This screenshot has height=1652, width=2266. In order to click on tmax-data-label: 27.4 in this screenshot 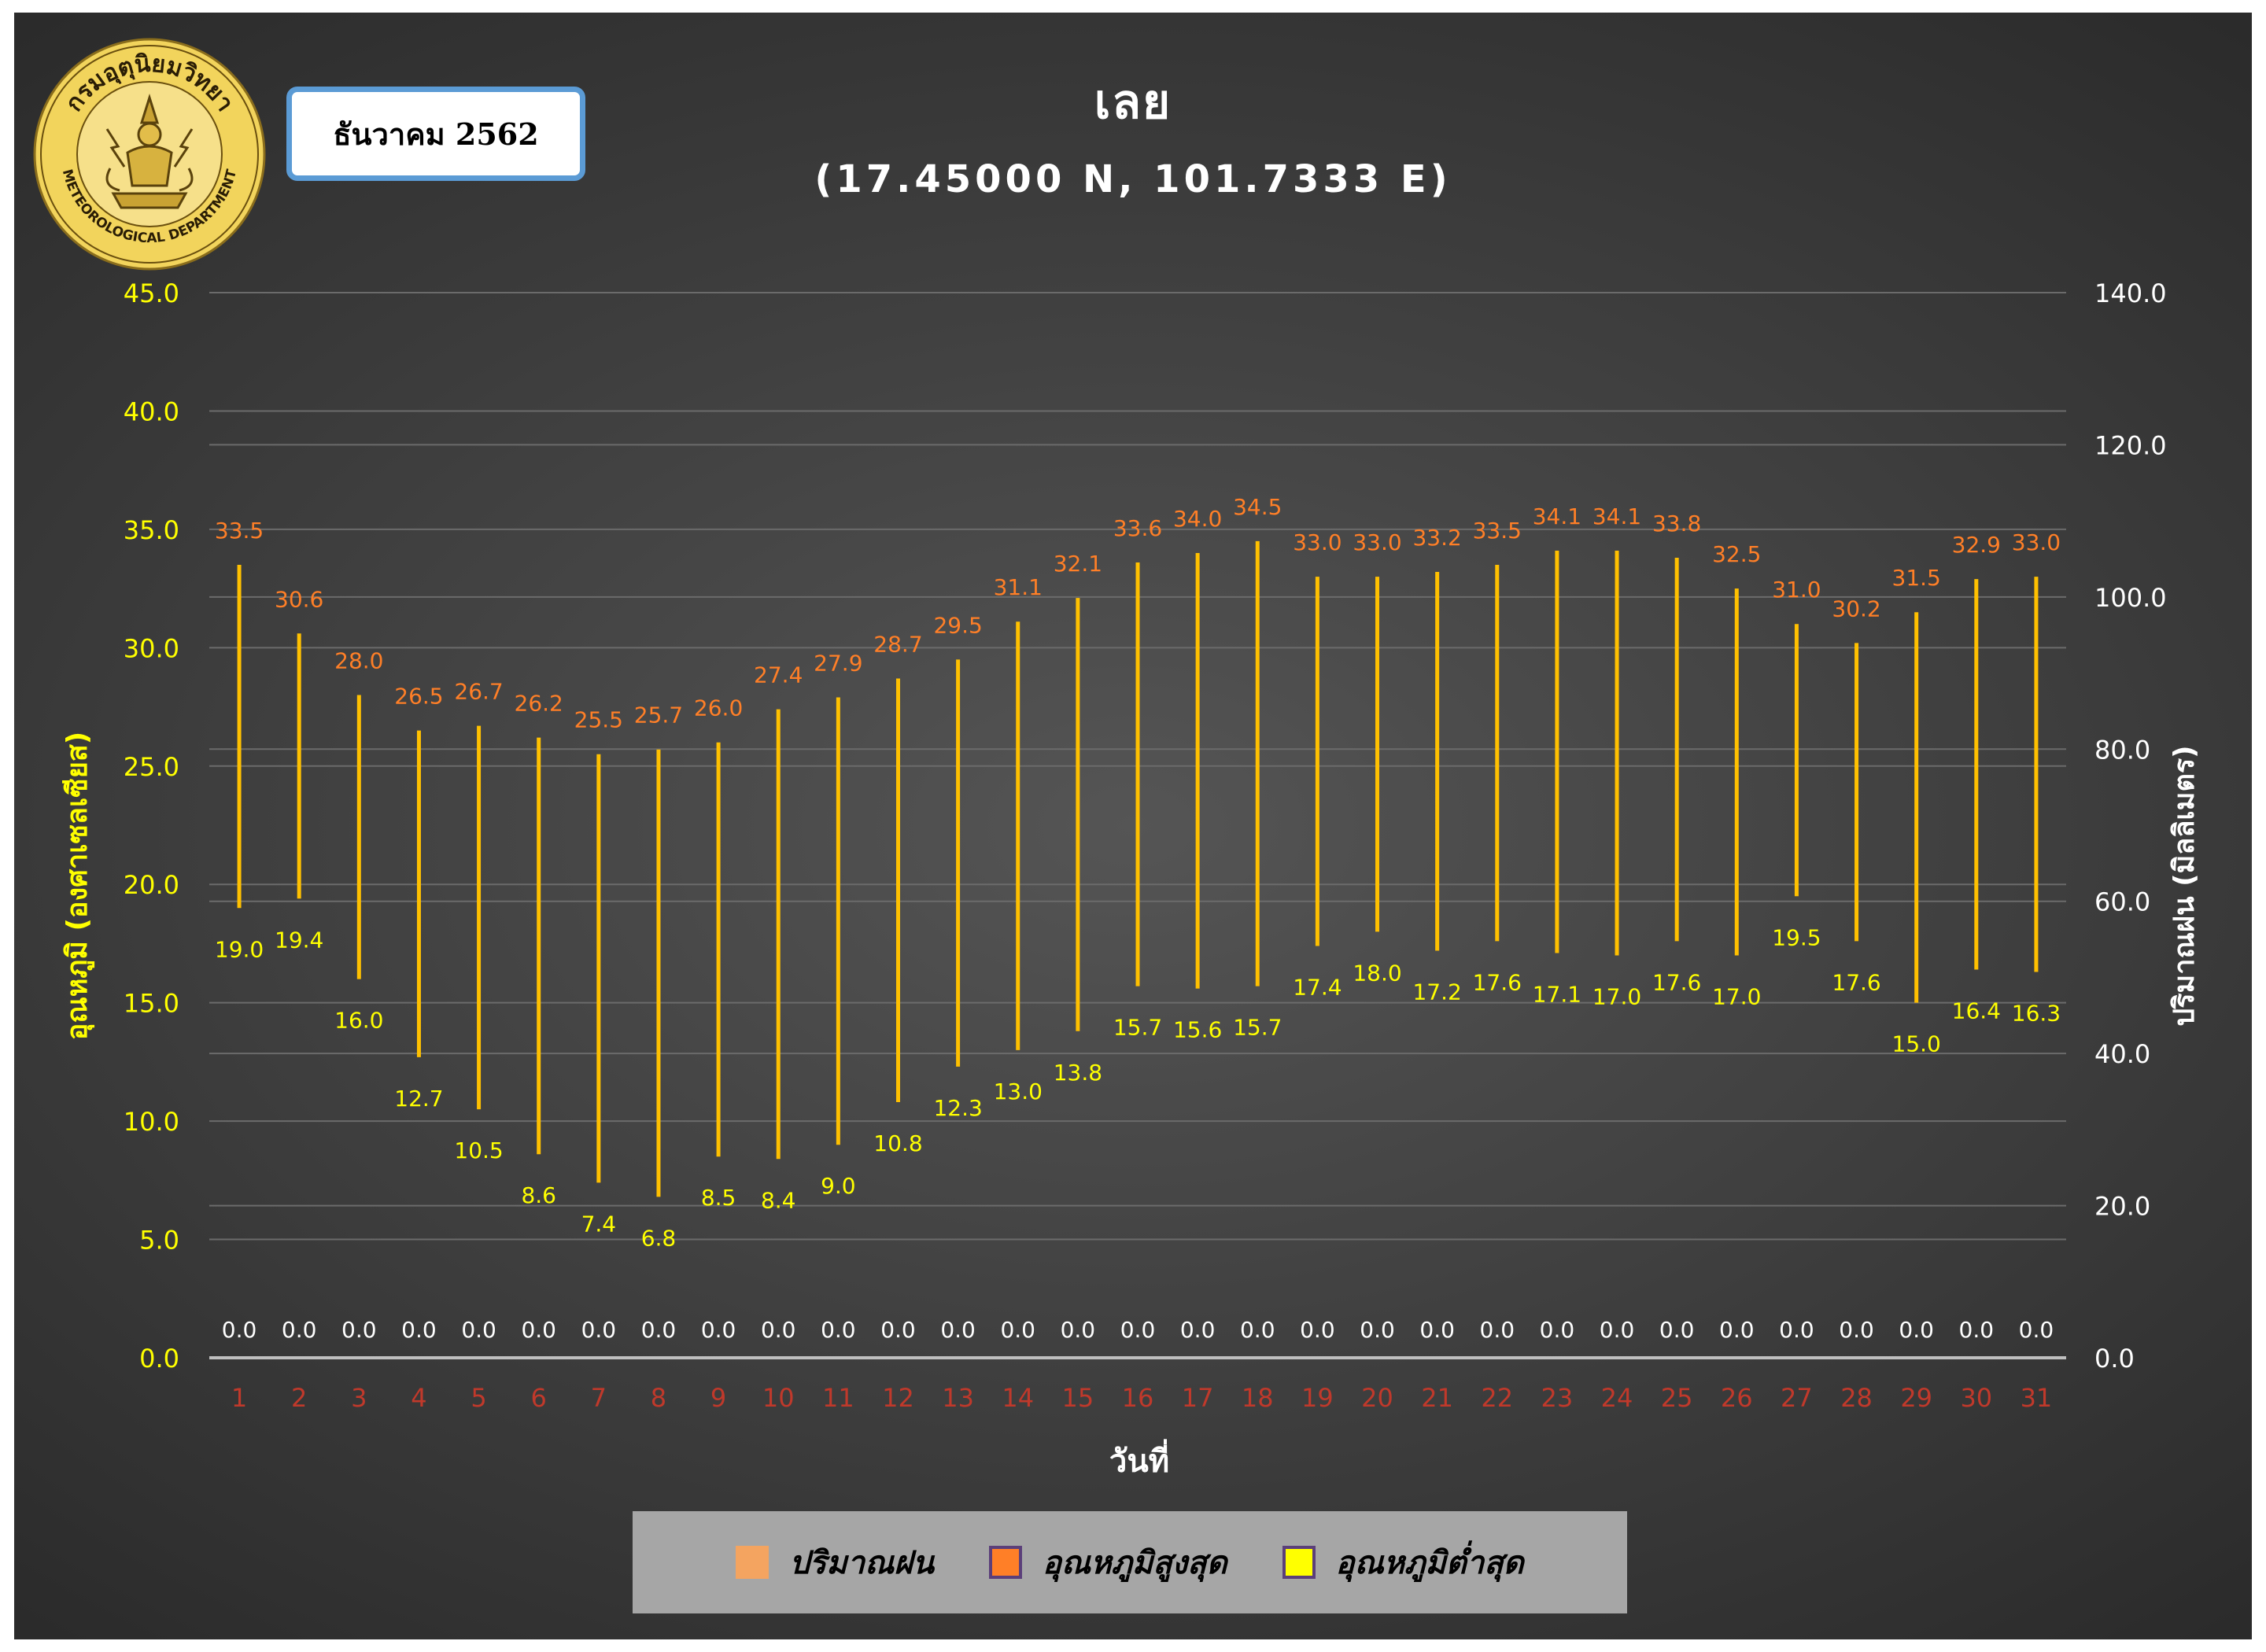, I will do `click(778, 675)`.